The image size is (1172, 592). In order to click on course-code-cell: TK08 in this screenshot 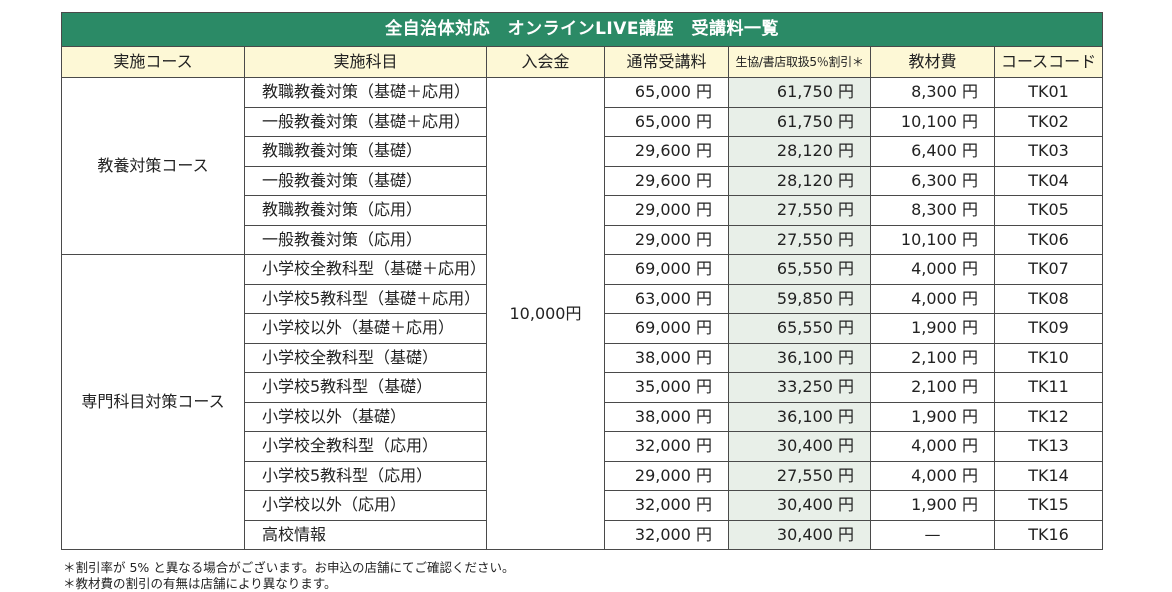, I will do `click(1048, 298)`.